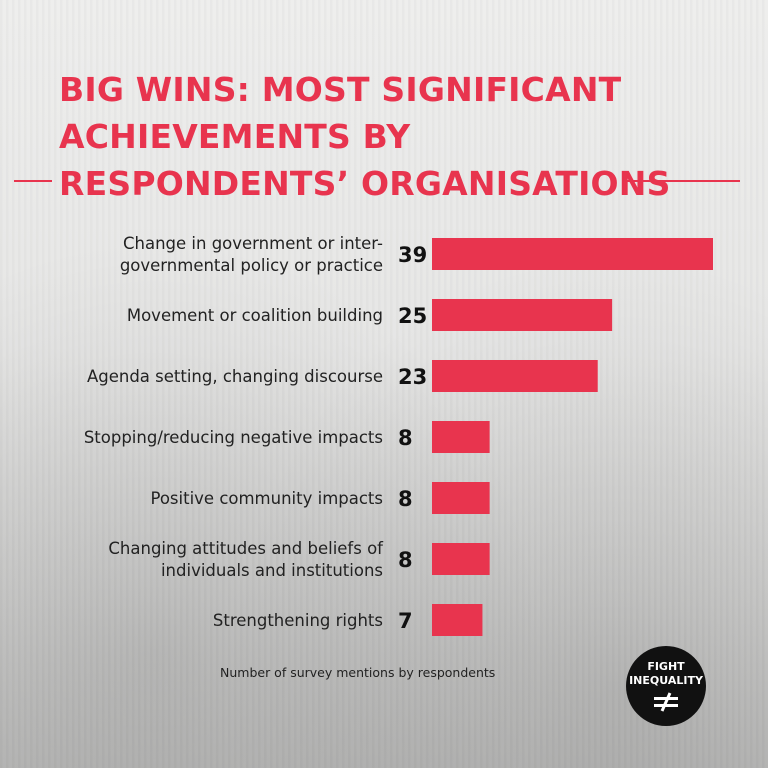 The height and width of the screenshot is (768, 768). Describe the element at coordinates (235, 136) in the screenshot. I see `title-line-2: ACHIEVEMENTS BY` at that location.